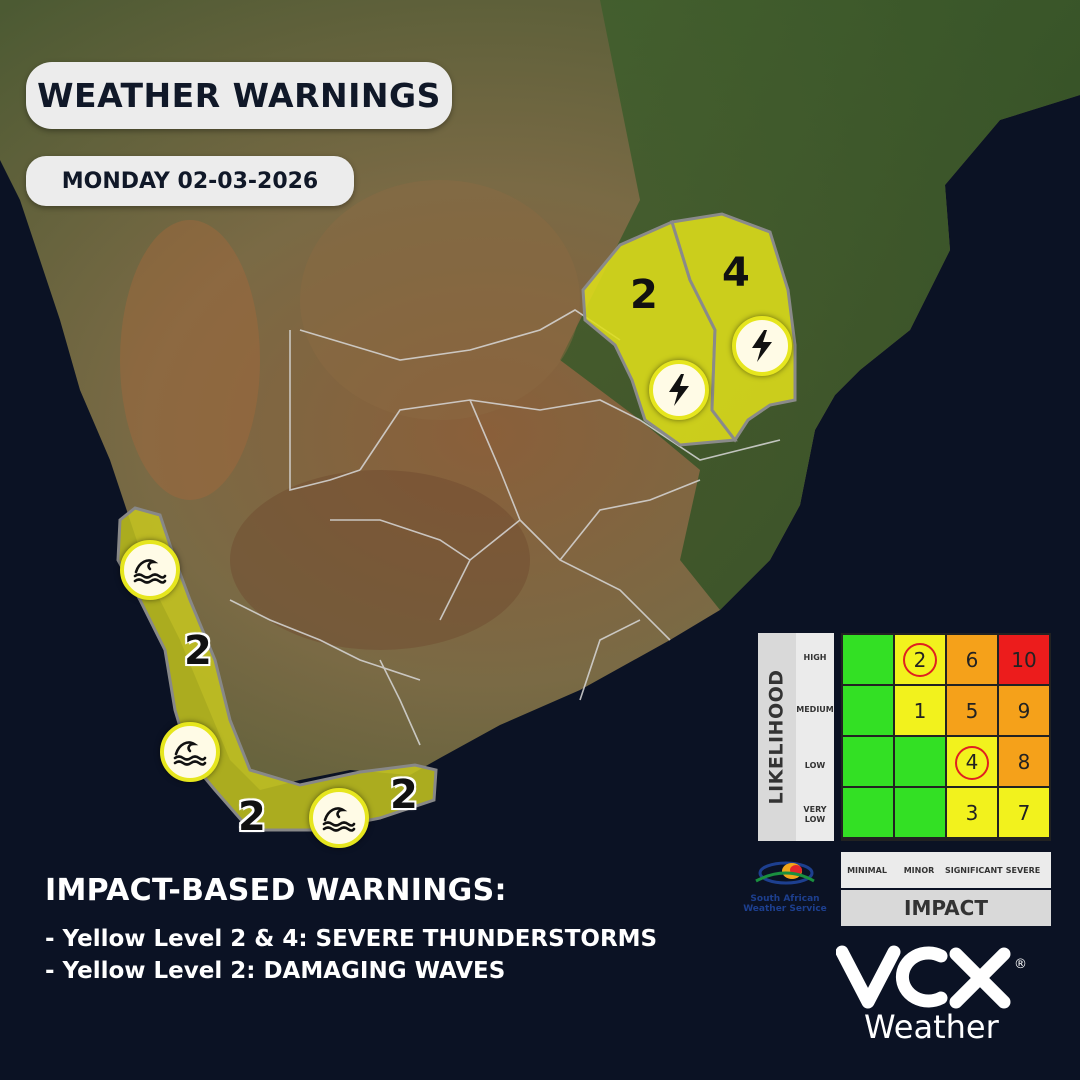  I want to click on matrix-cell: 1, so click(920, 710).